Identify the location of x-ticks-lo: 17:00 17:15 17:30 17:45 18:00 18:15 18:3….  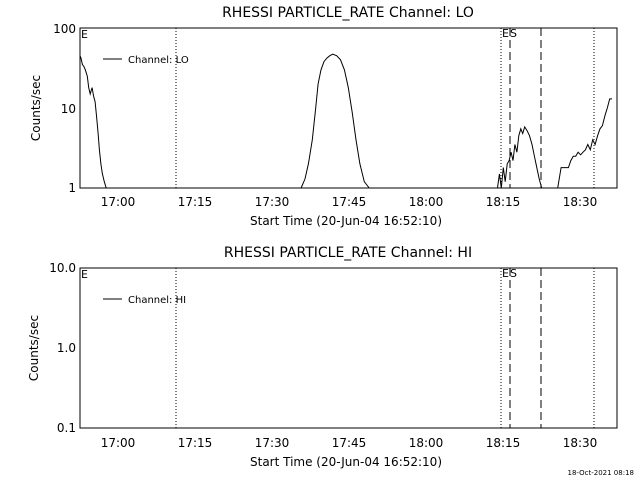
(349, 202).